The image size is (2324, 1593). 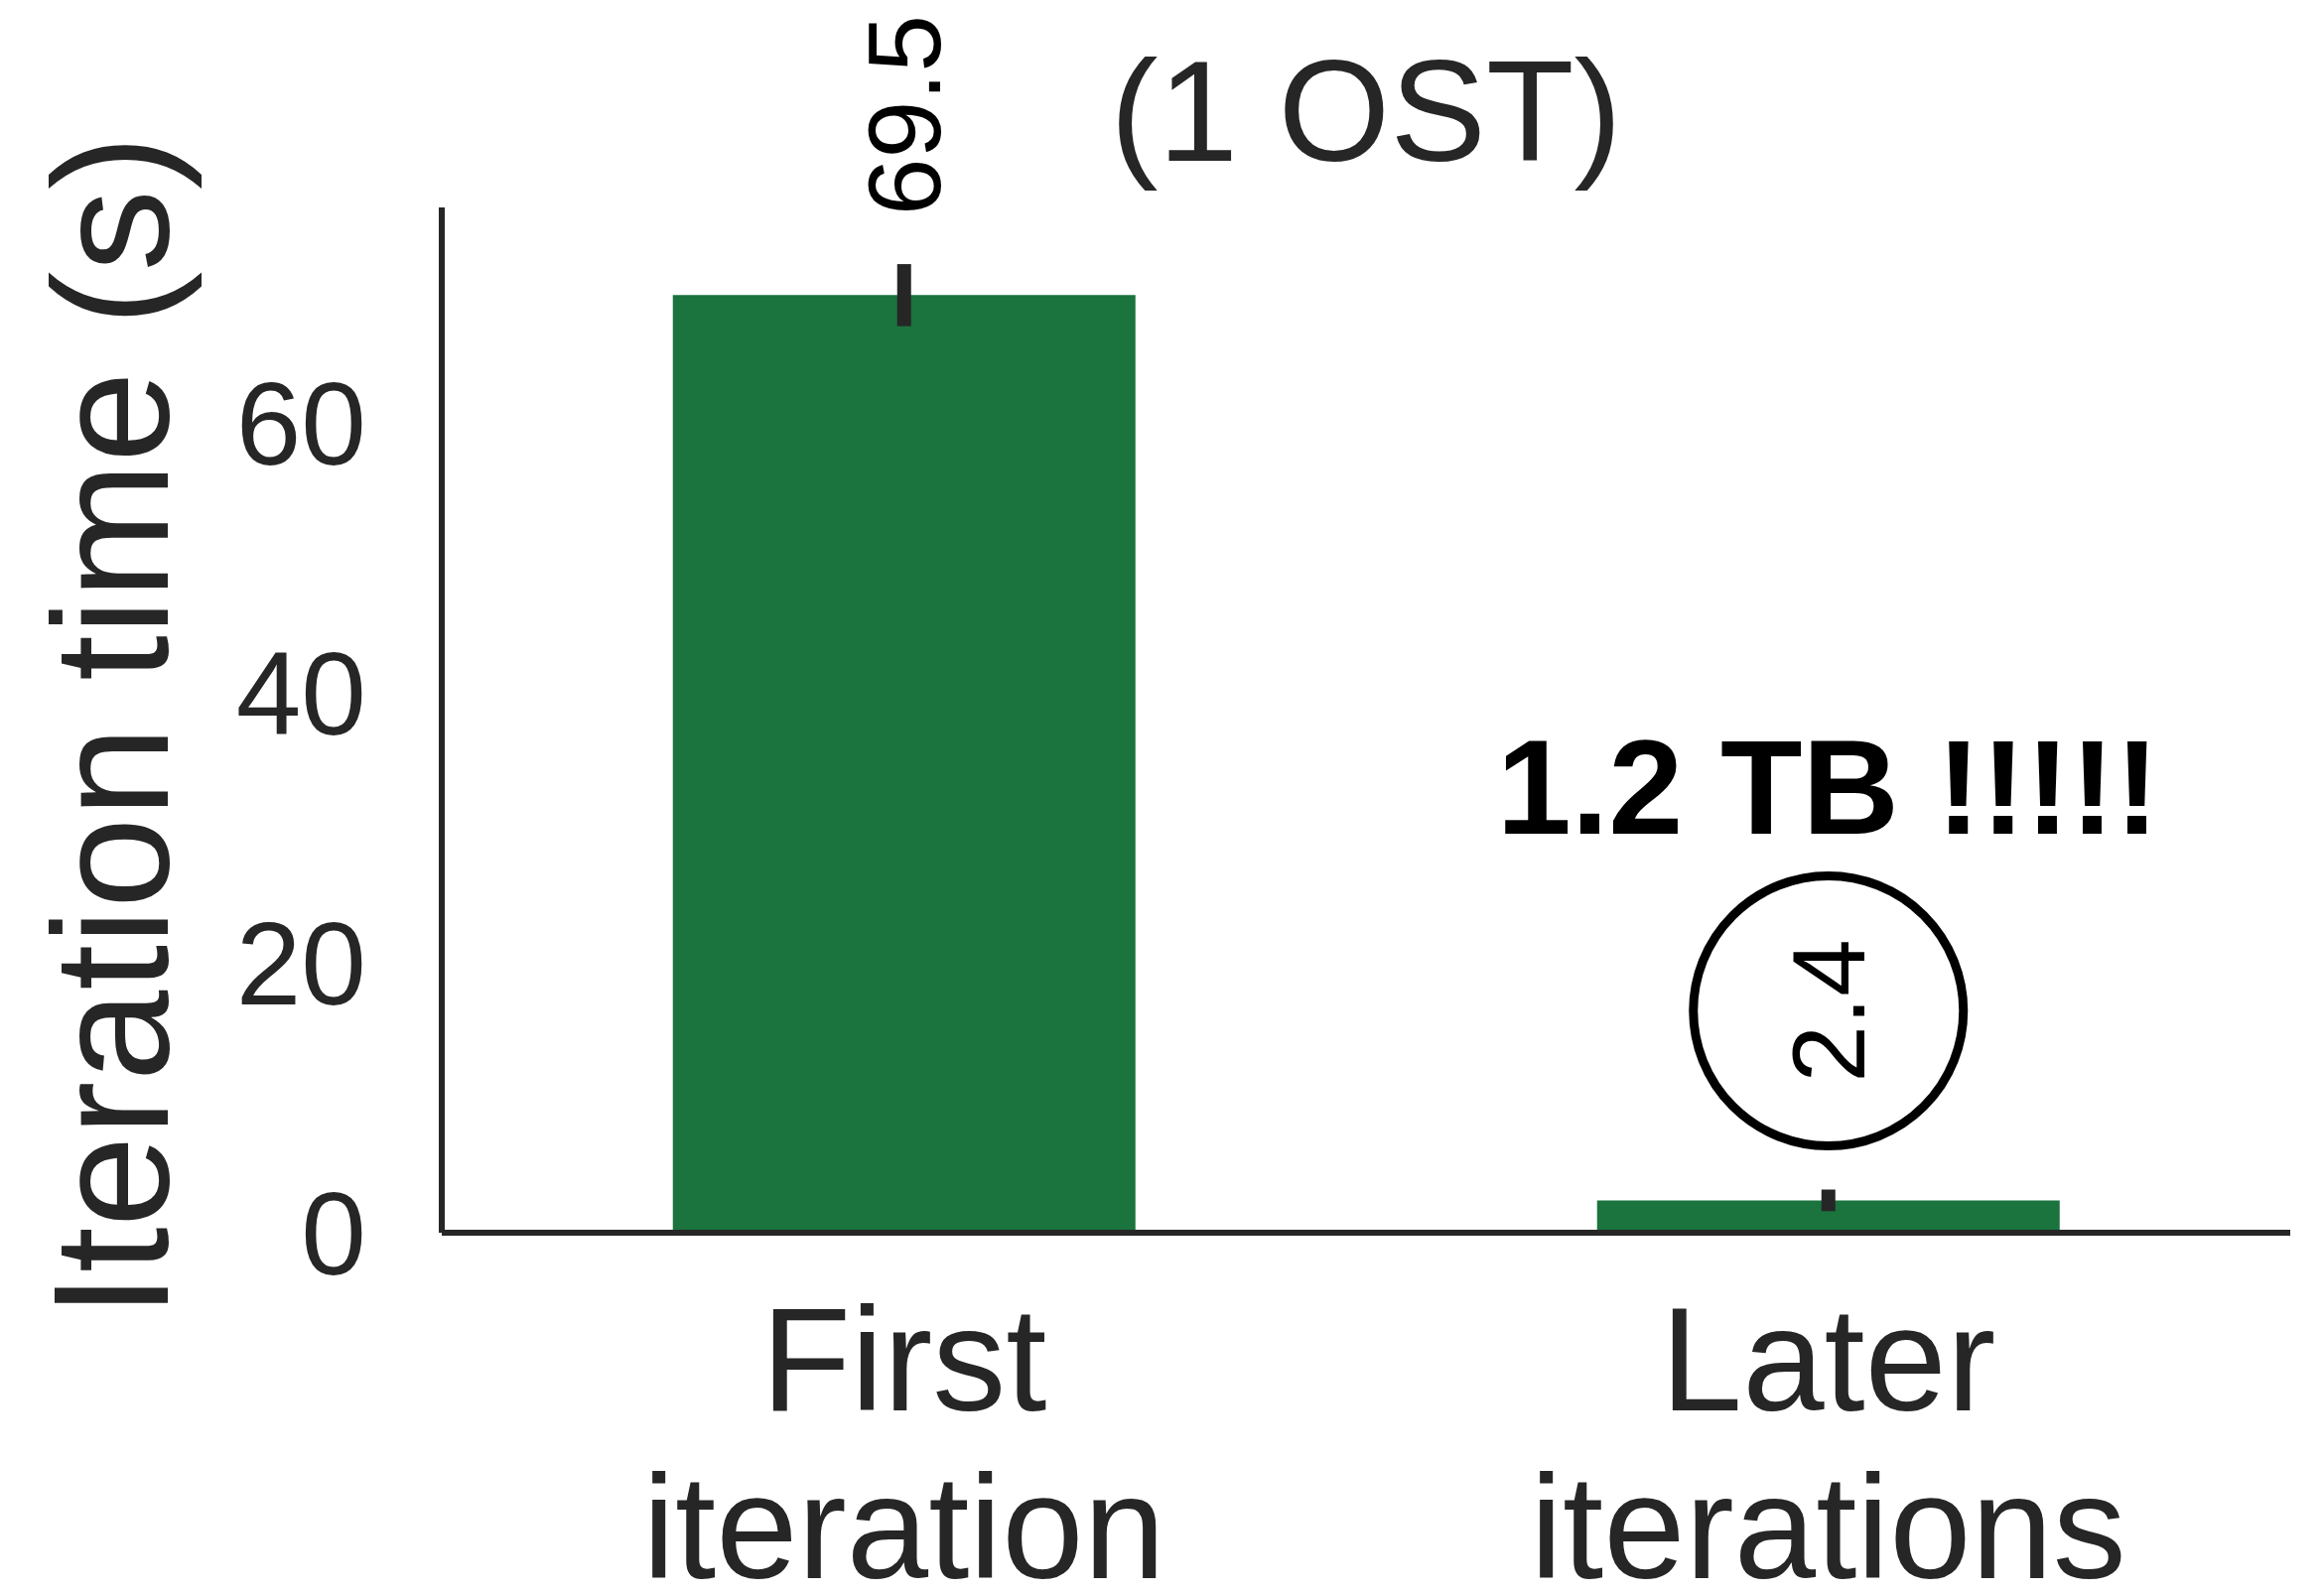 I want to click on y-tick-label: 20, so click(x=301, y=964).